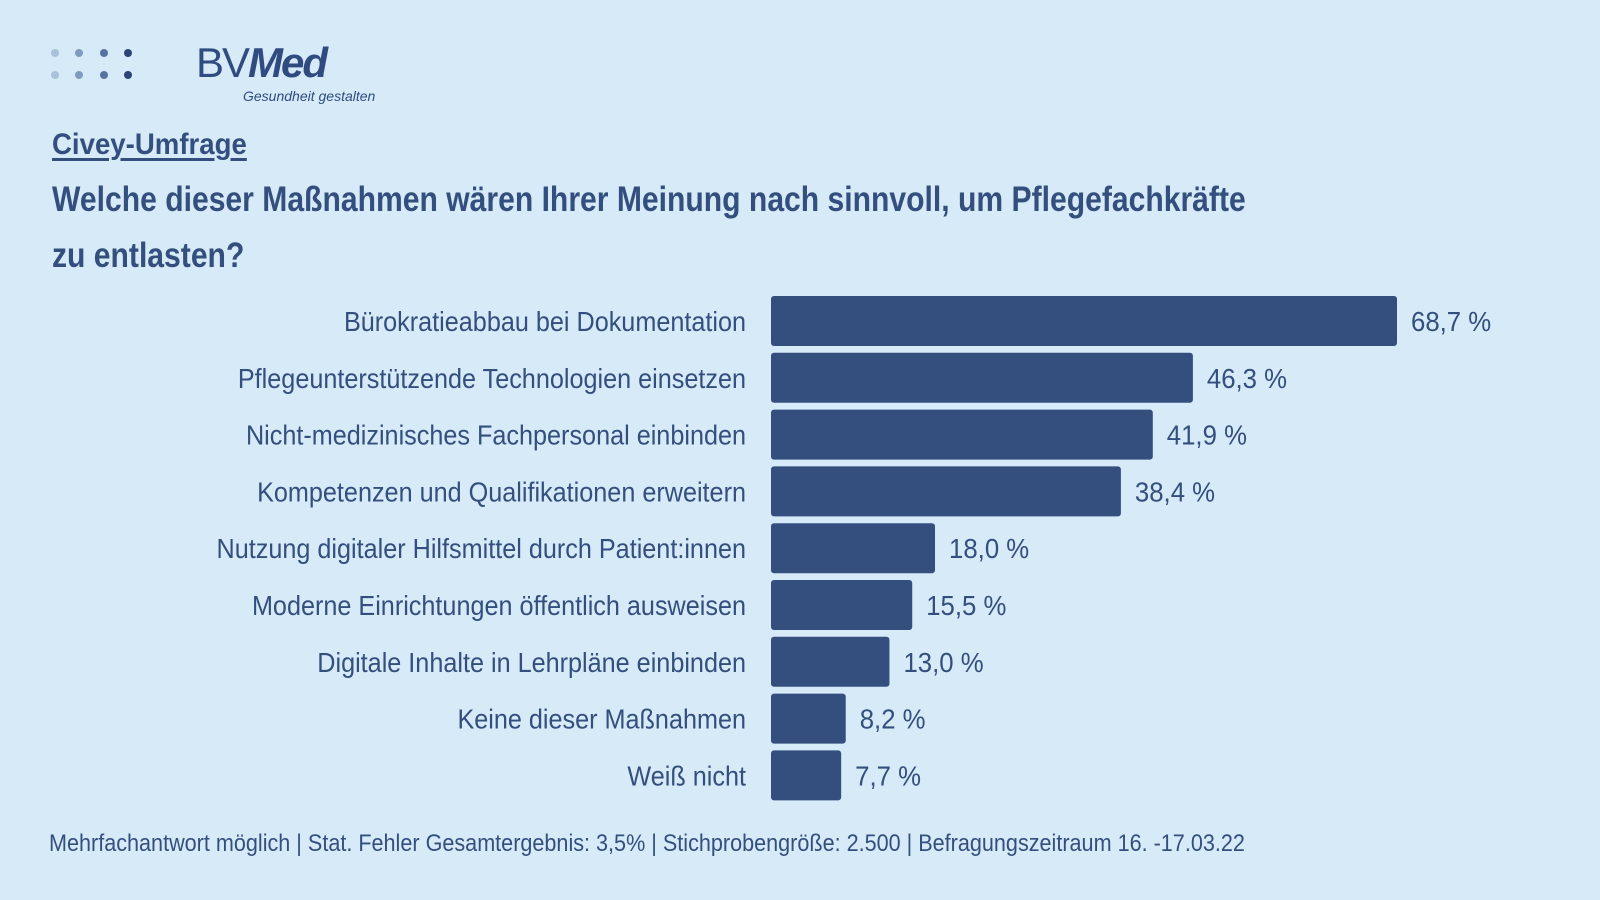 This screenshot has width=1600, height=900. Describe the element at coordinates (1175, 491) in the screenshot. I see `value-label: 38,4 %` at that location.